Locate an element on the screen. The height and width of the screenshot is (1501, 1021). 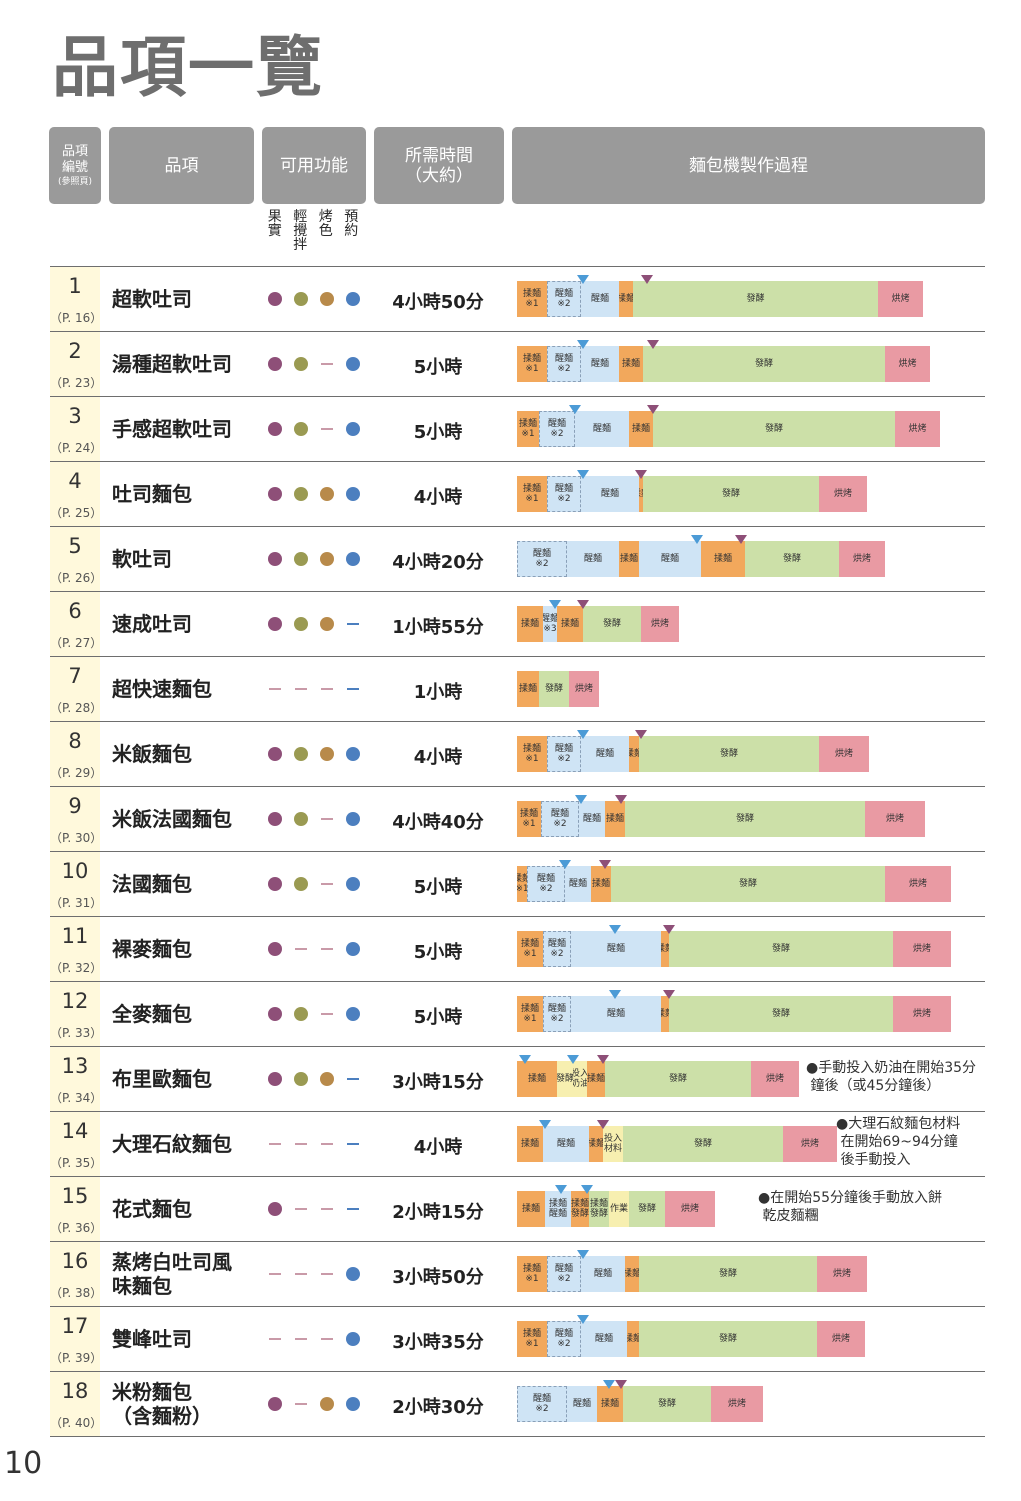
purple-marker-icon is located at coordinates (641, 734).